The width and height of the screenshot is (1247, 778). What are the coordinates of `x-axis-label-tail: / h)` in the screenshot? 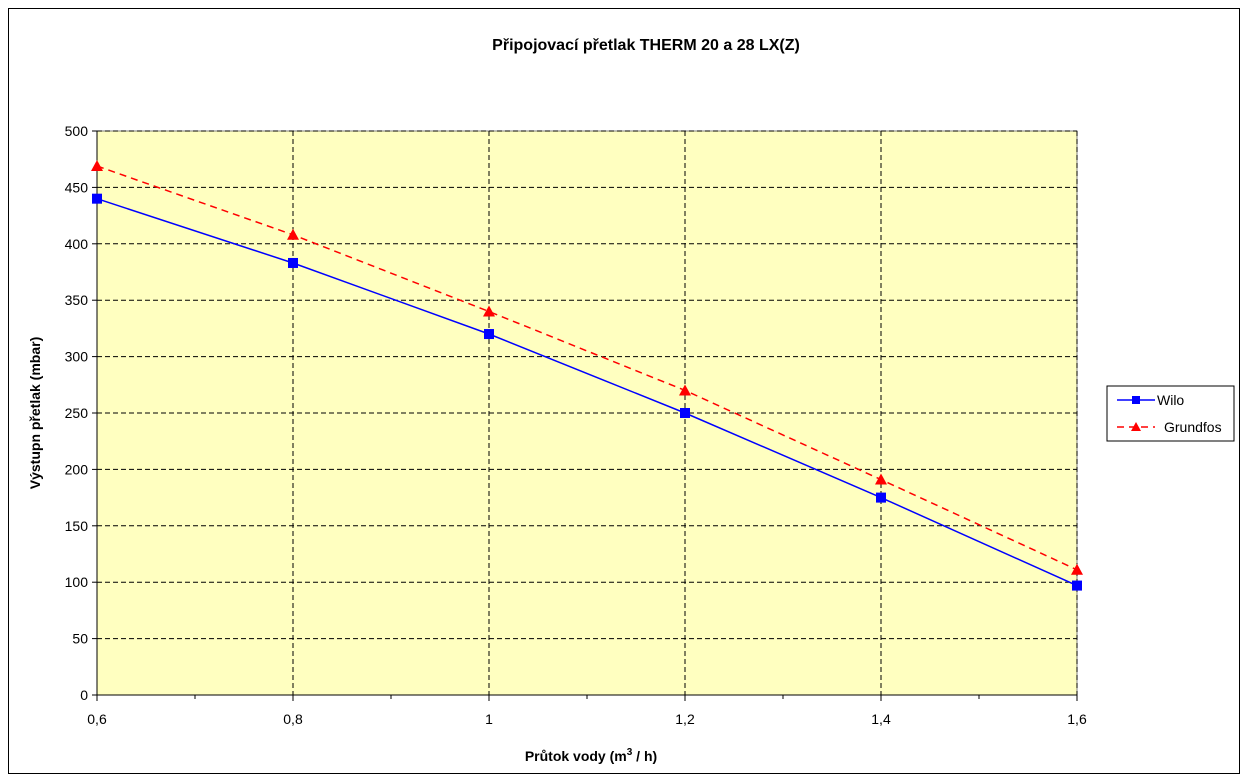 It's located at (644, 756).